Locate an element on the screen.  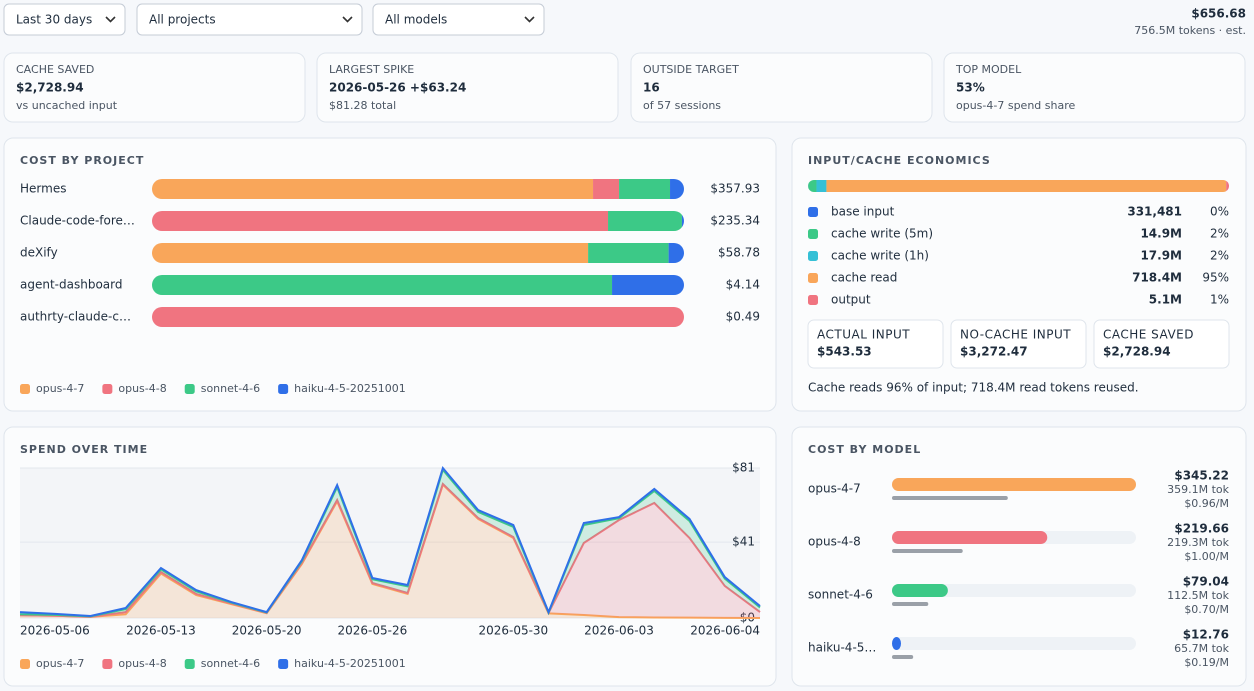
project-name: deXify is located at coordinates (39, 253).